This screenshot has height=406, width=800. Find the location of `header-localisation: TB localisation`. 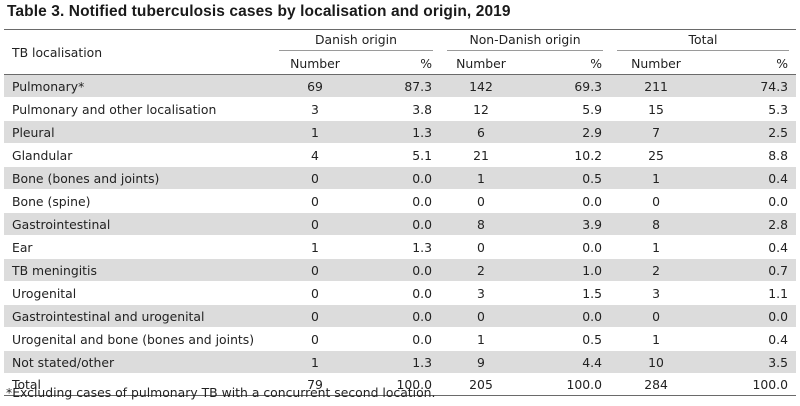

header-localisation: TB localisation is located at coordinates (138, 52).